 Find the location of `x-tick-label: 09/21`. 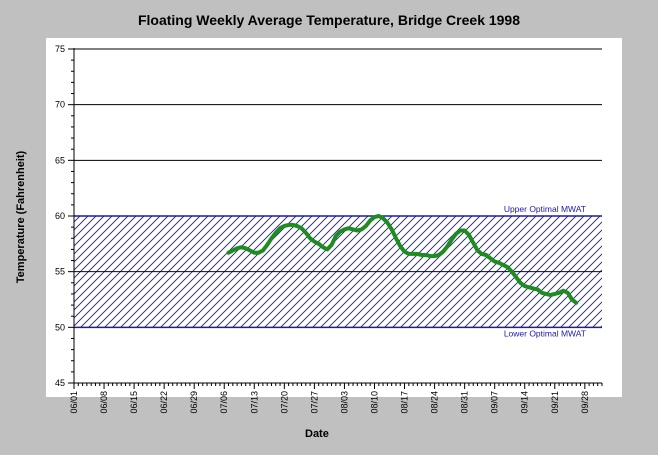

x-tick-label: 09/21 is located at coordinates (555, 402).